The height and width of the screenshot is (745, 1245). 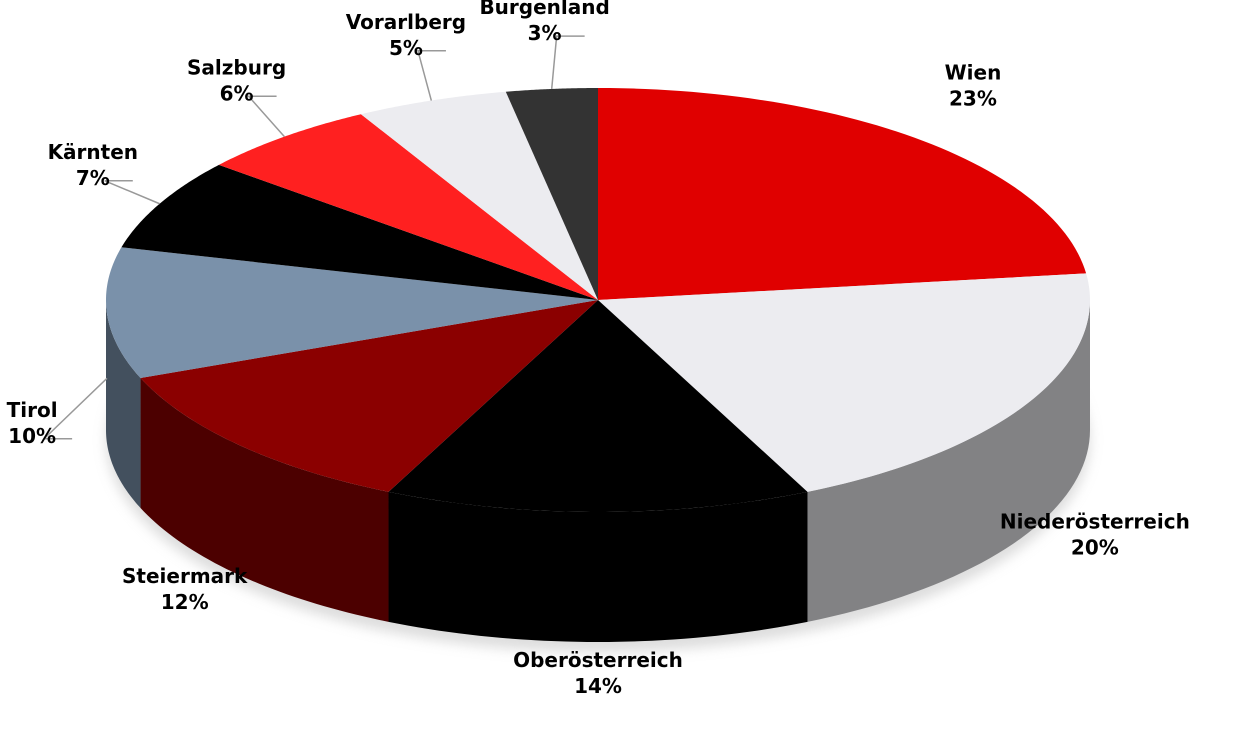 I want to click on label-value: 12%, so click(x=185, y=602).